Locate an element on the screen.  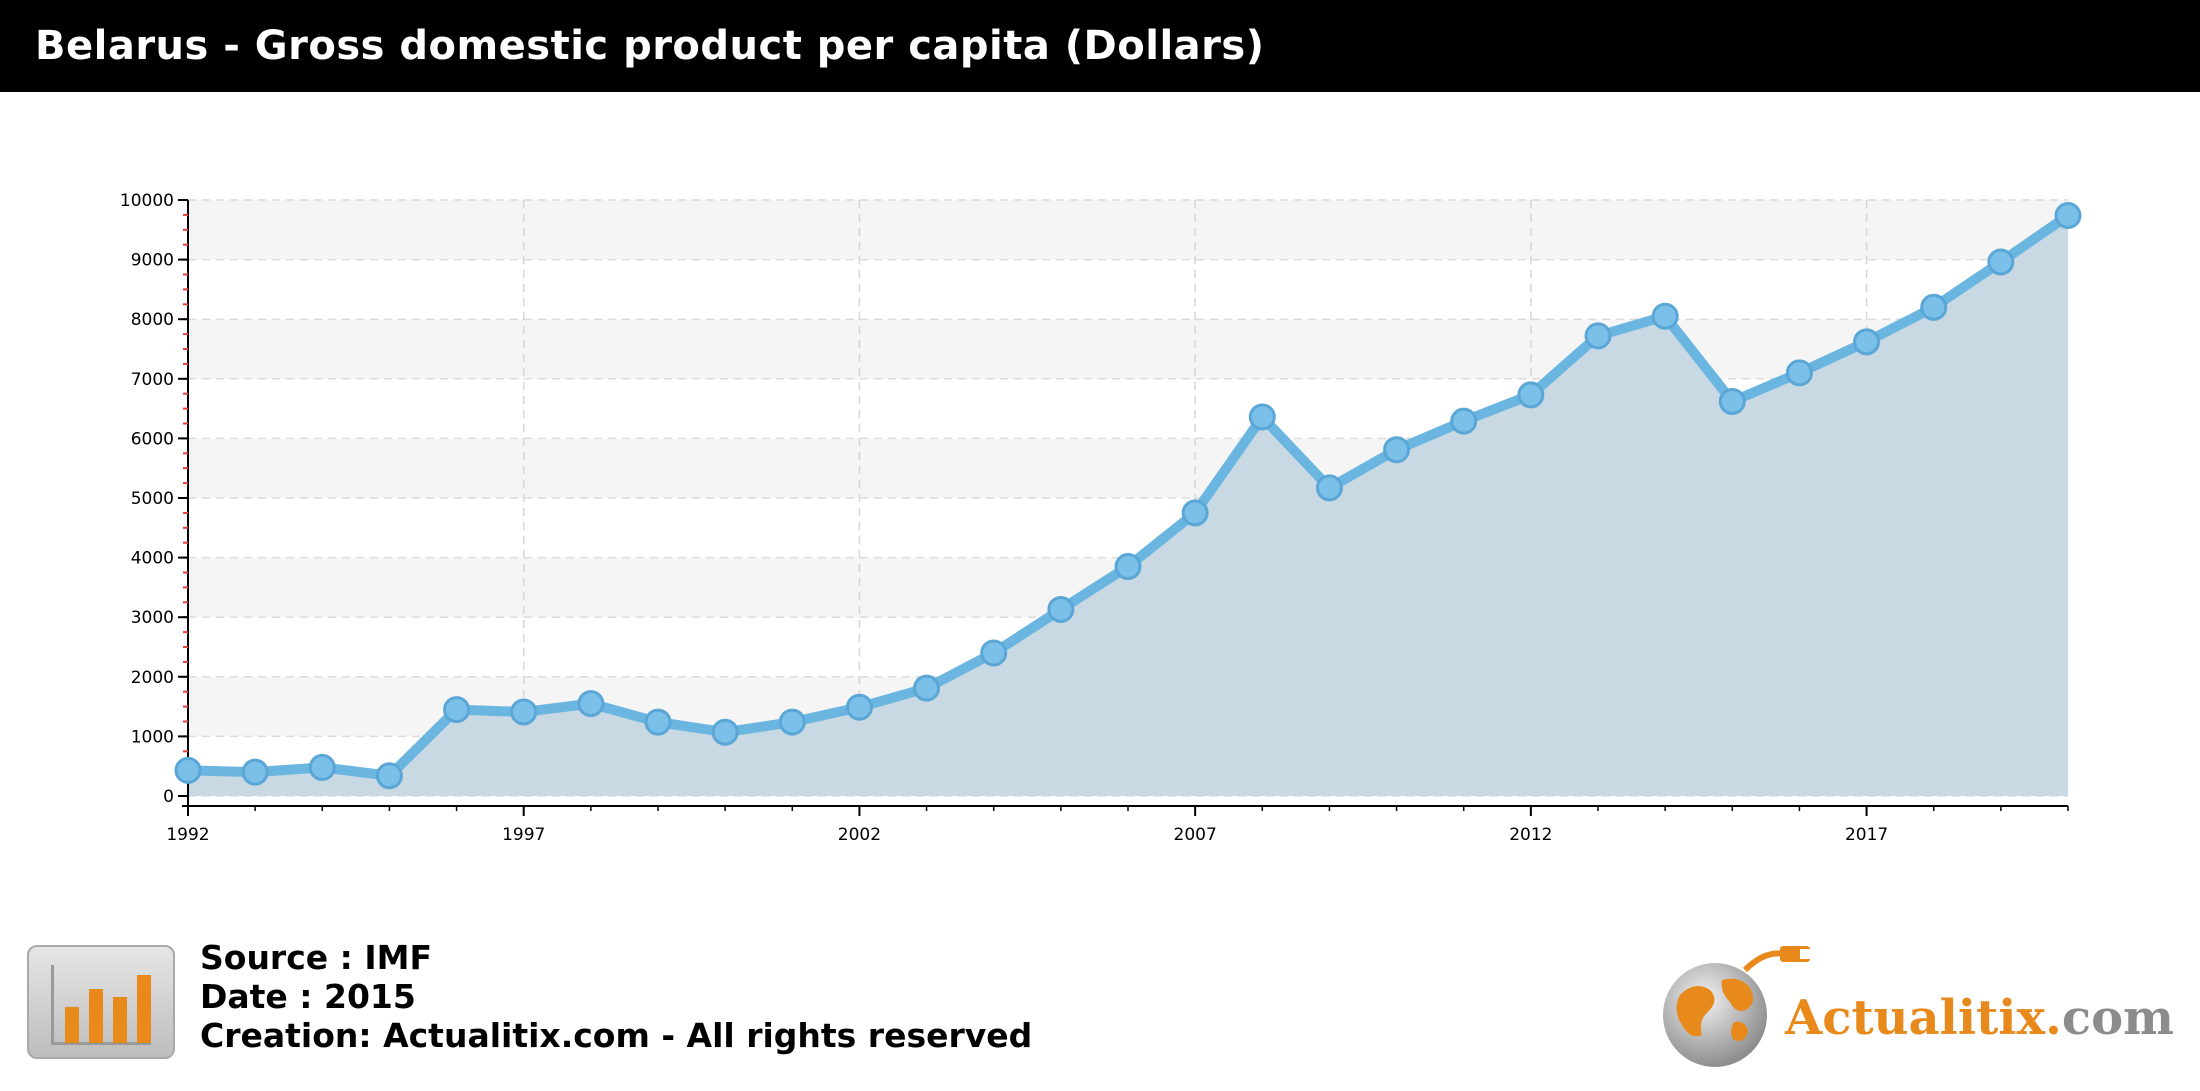
data-point-2013 is located at coordinates (1598, 336).